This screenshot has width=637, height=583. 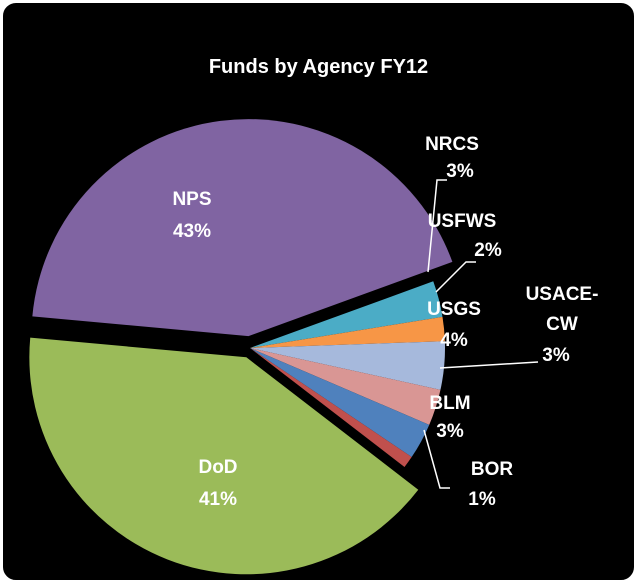 I want to click on slice-label: DoD, so click(x=218, y=467).